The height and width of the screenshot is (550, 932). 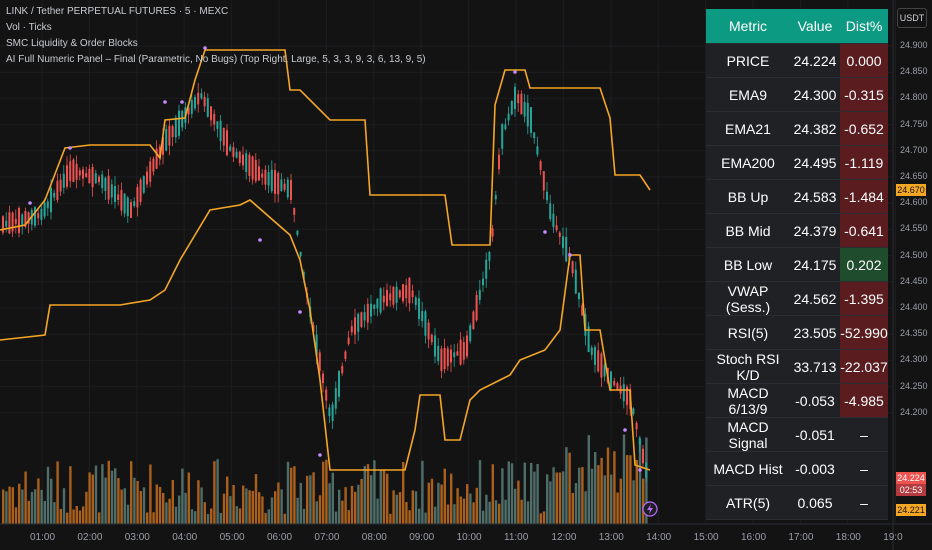 What do you see at coordinates (815, 264) in the screenshot?
I see `metric-value: 24.175` at bounding box center [815, 264].